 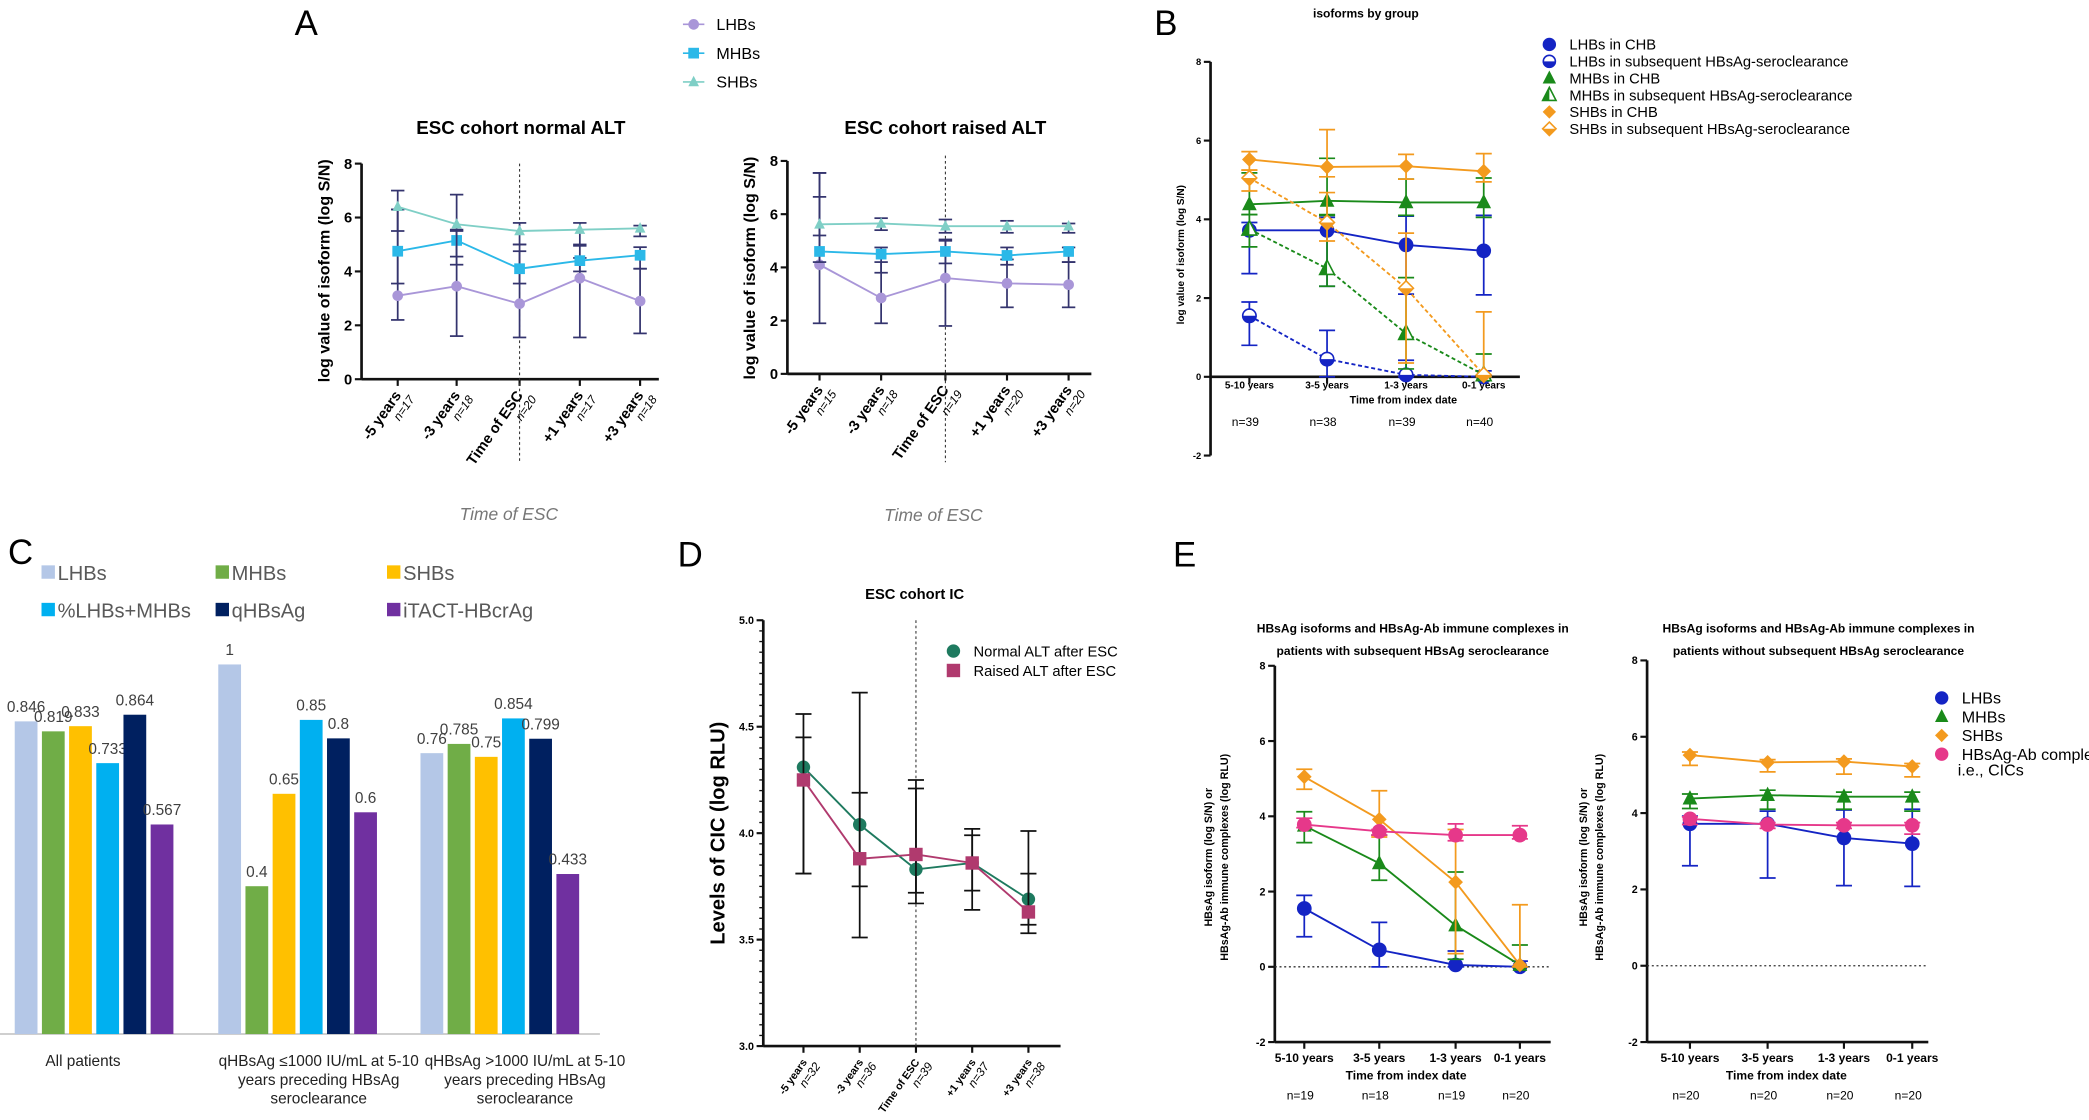 I want to click on y-tick-label: 8, so click(x=348, y=165).